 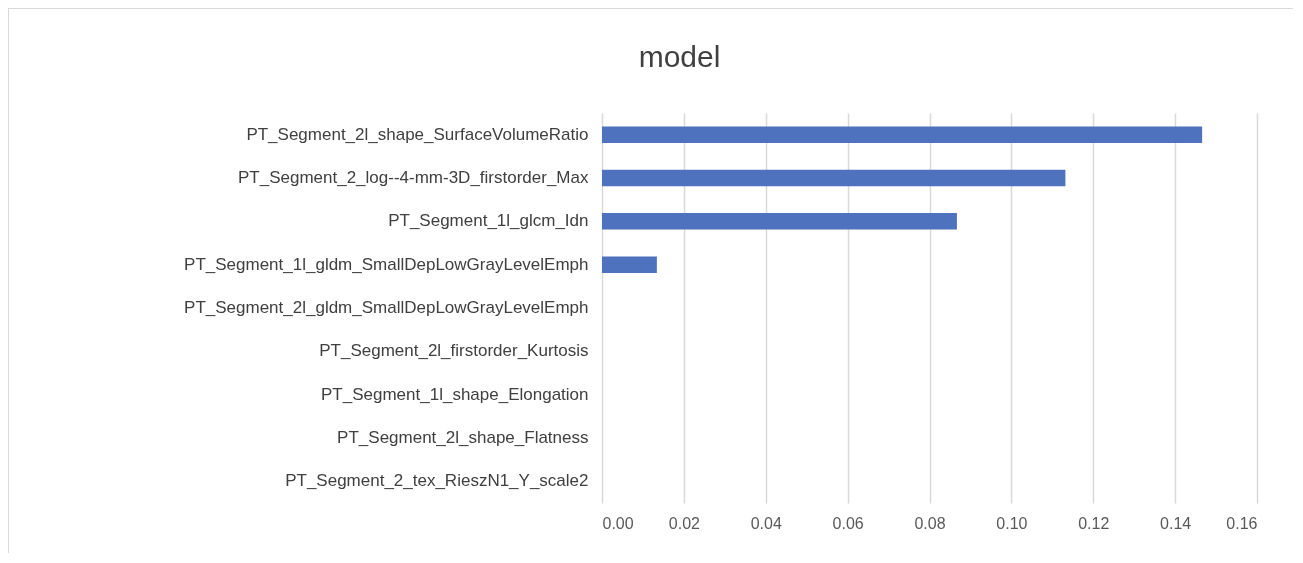 What do you see at coordinates (454, 351) in the screenshot?
I see `y-tick-label: PT_Segment_2l_firstorder_Kurtosis` at bounding box center [454, 351].